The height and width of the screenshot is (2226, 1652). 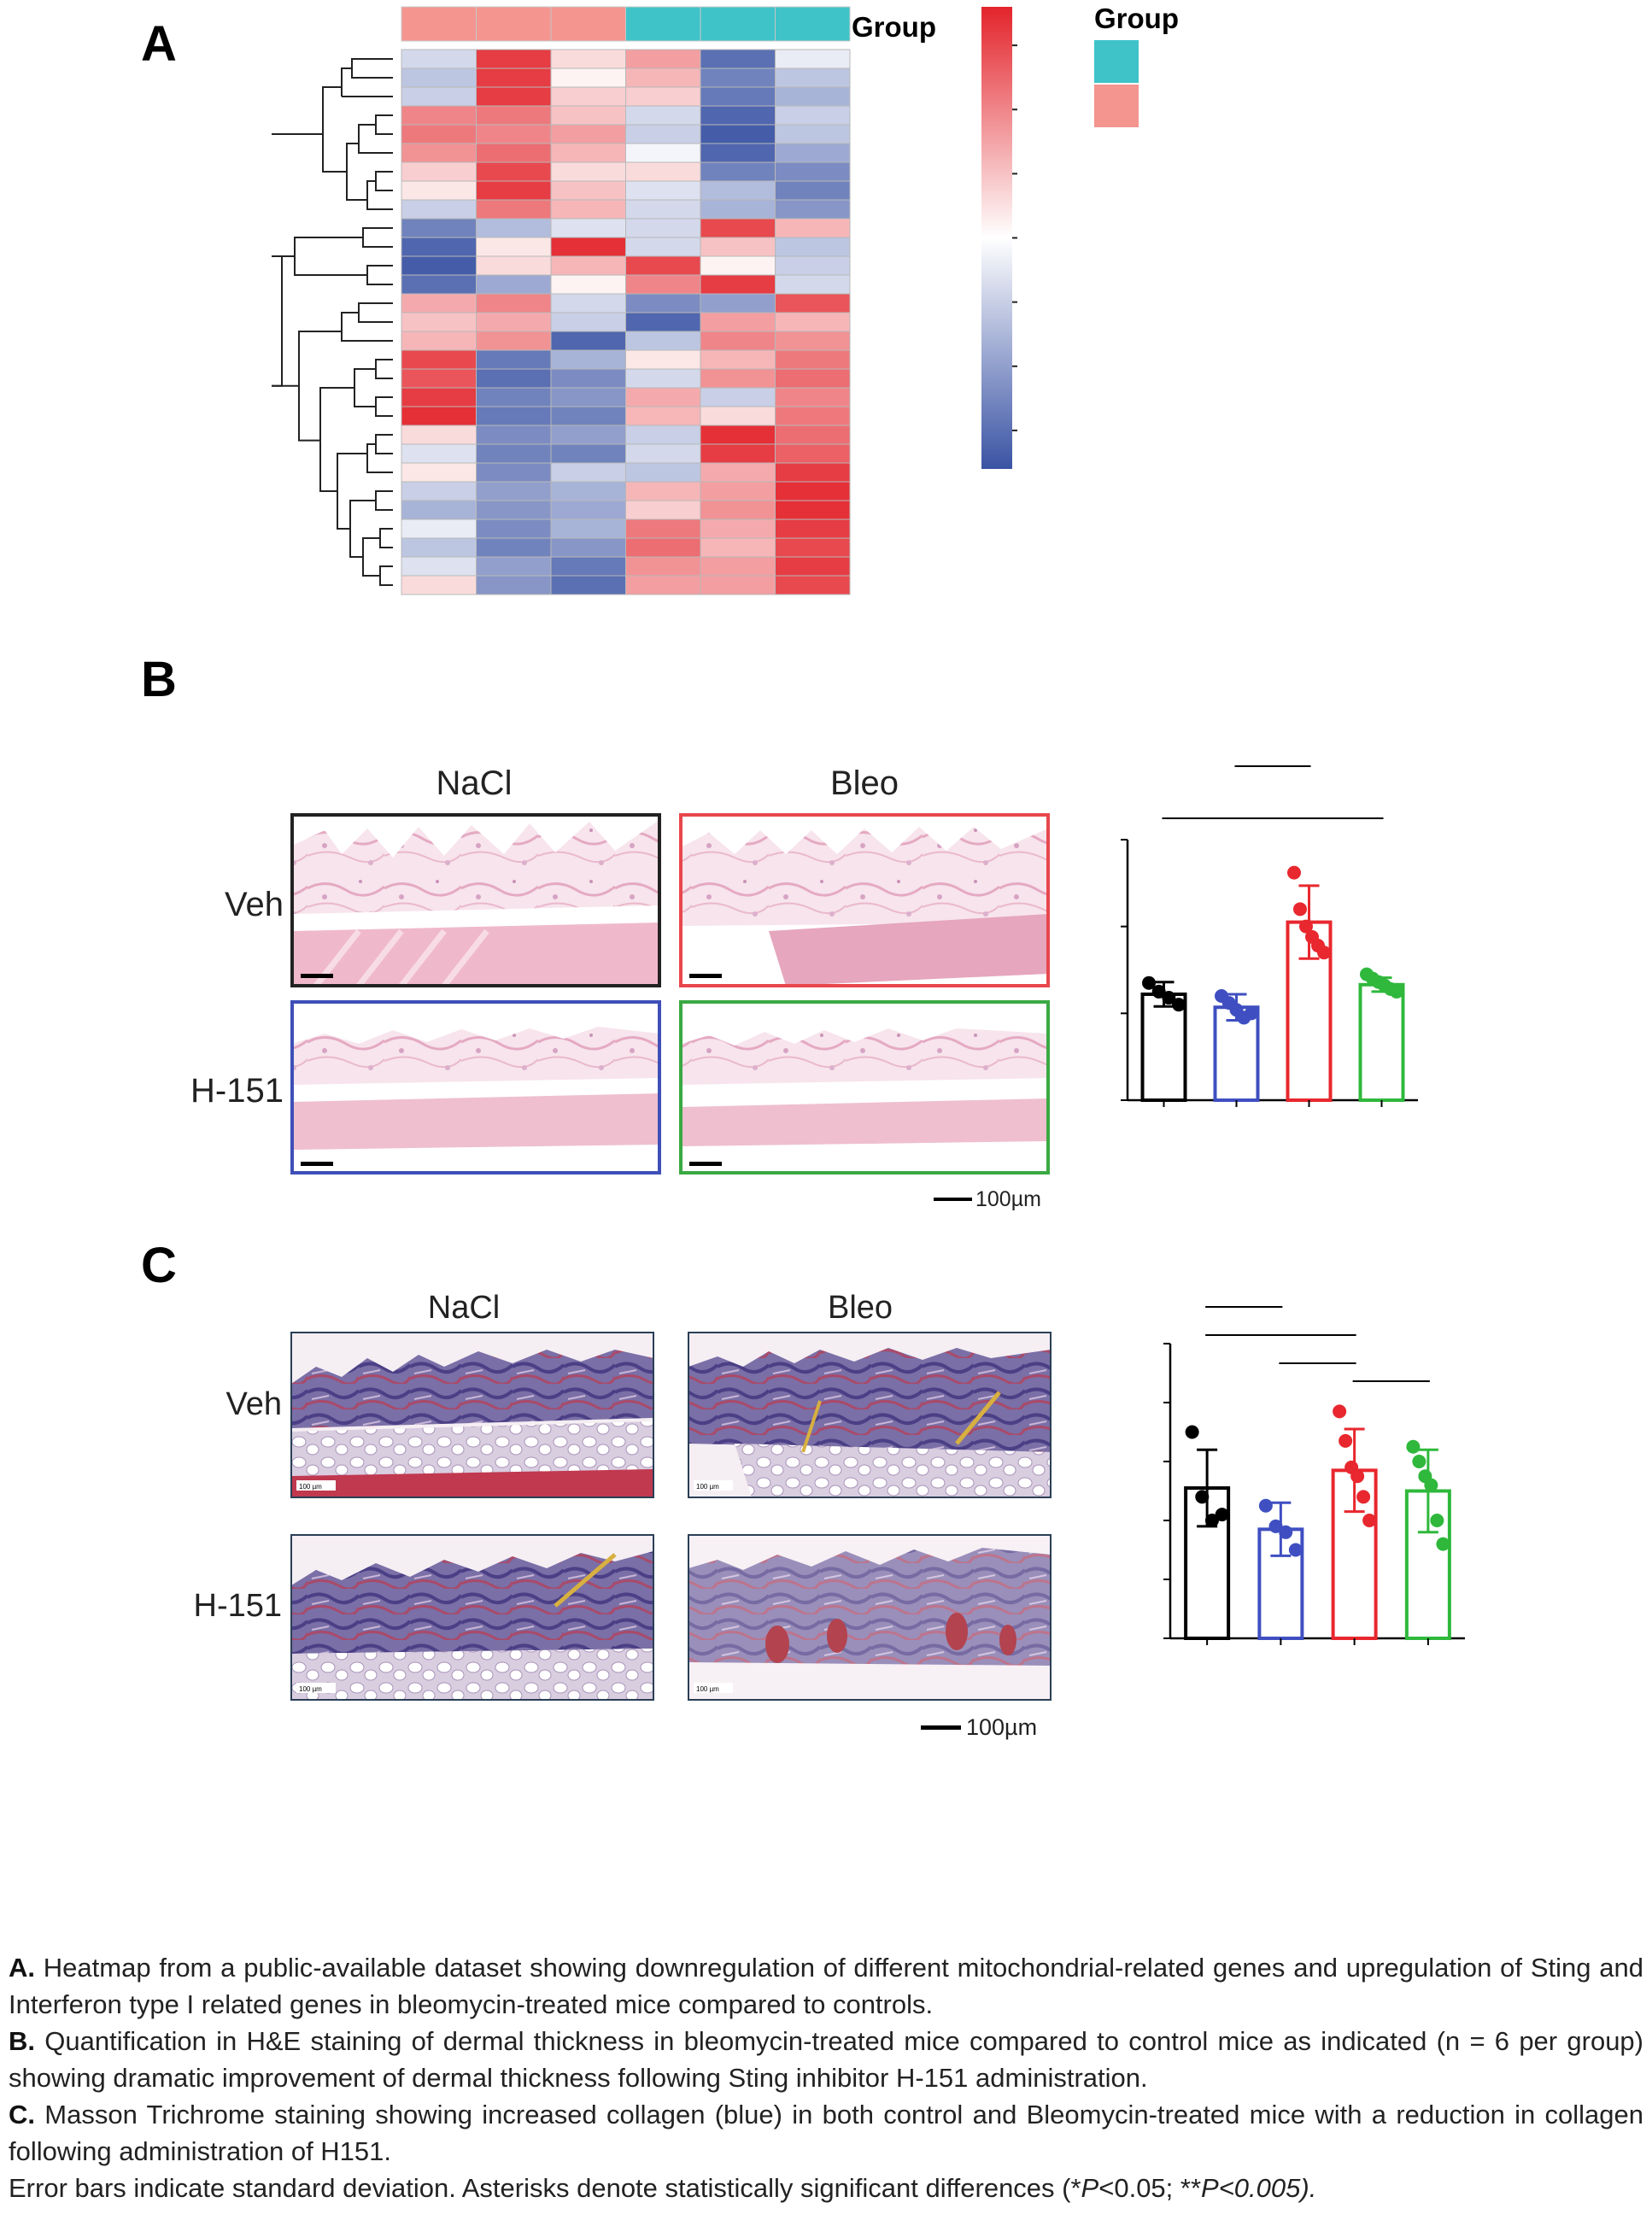 I want to click on b-col-label-bleo: Bleo, so click(x=864, y=783).